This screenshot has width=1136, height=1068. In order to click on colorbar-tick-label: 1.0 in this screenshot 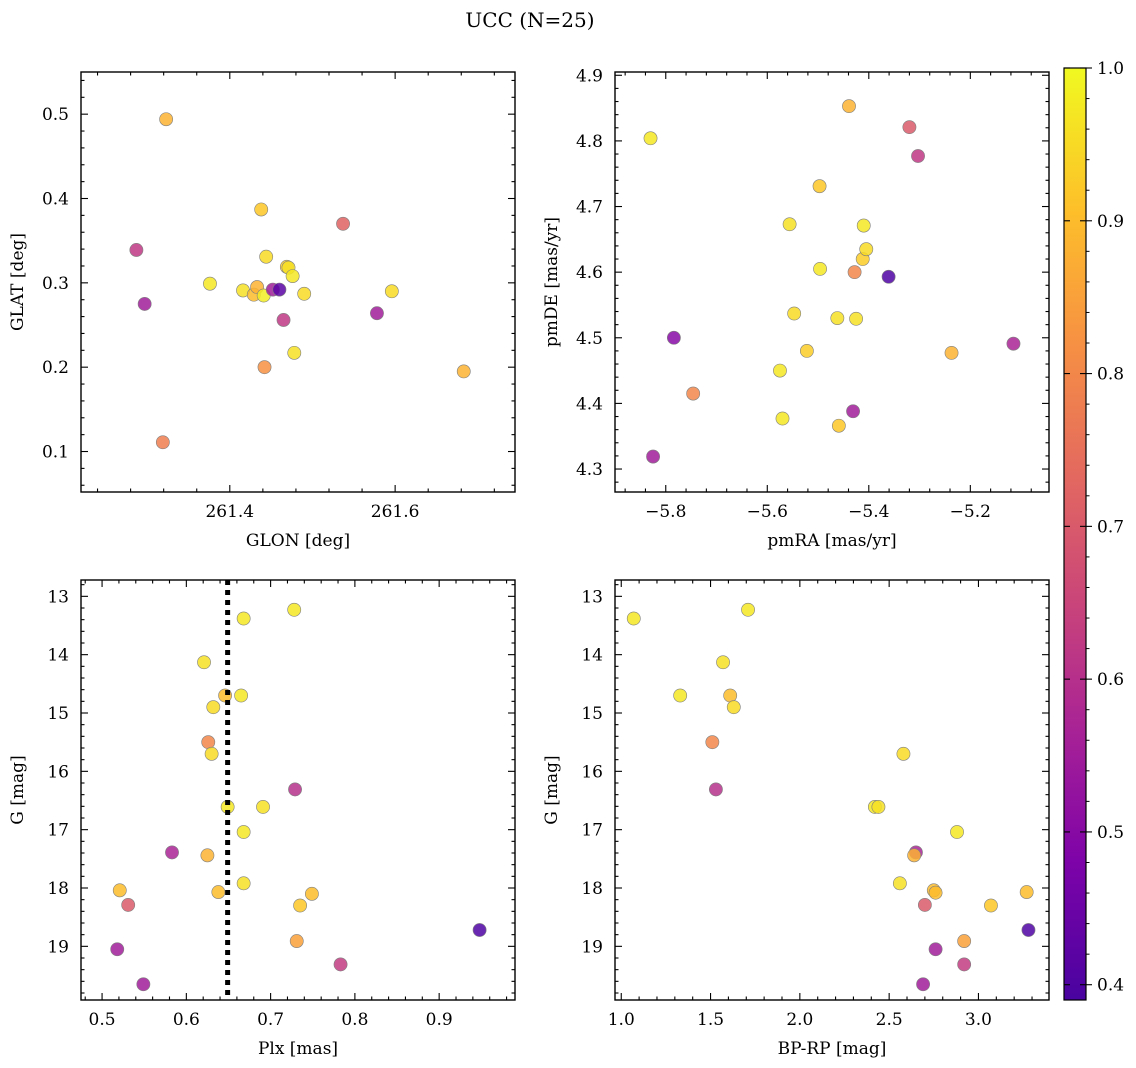, I will do `click(1110, 69)`.